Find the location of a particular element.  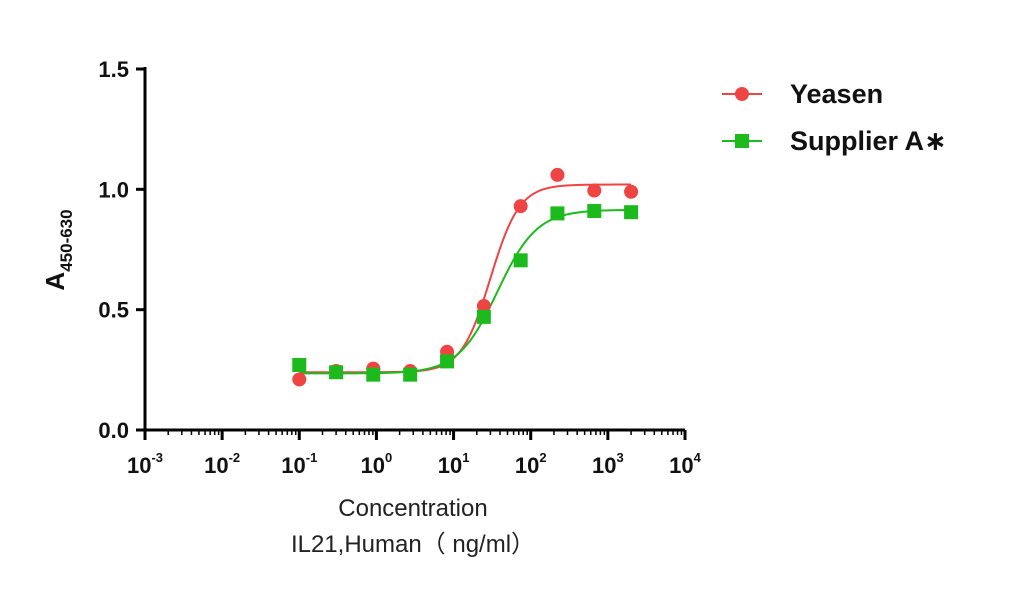

x-tick-label: 10⁰ is located at coordinates (377, 464).